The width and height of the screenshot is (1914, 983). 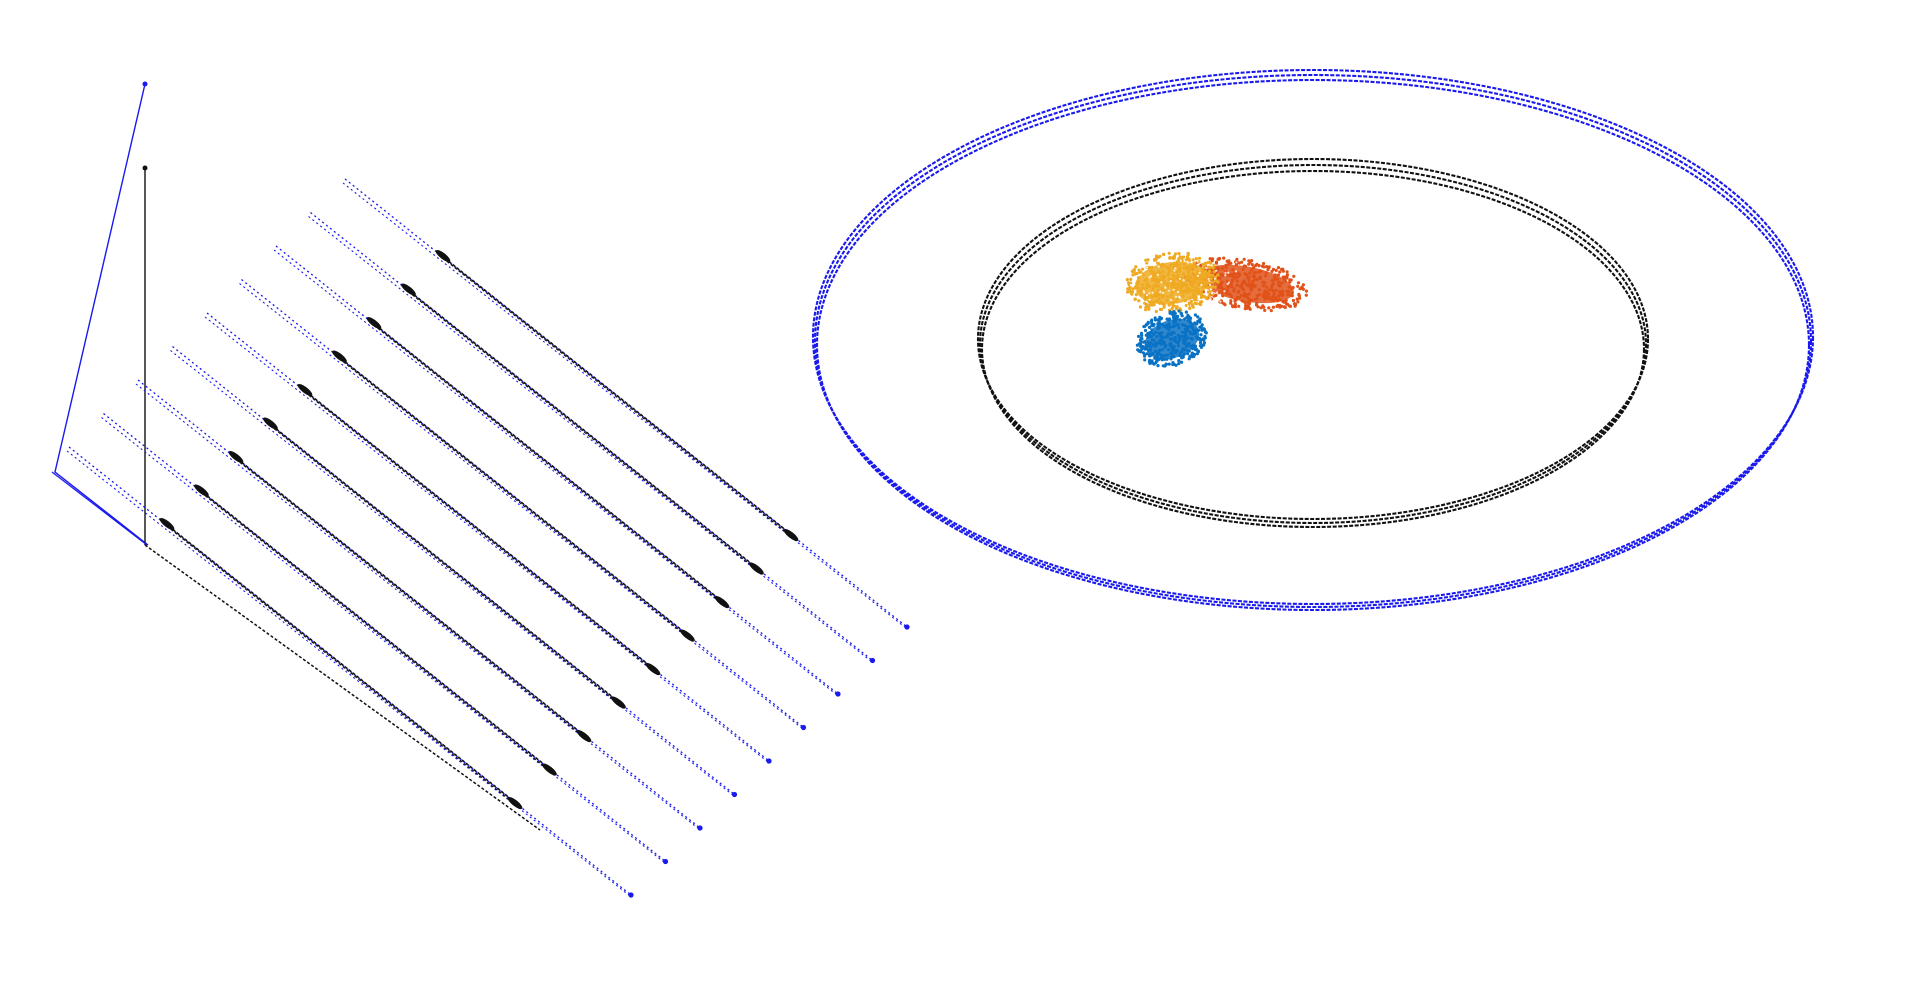 What do you see at coordinates (1246, 284) in the screenshot?
I see `cluster-orange-core` at bounding box center [1246, 284].